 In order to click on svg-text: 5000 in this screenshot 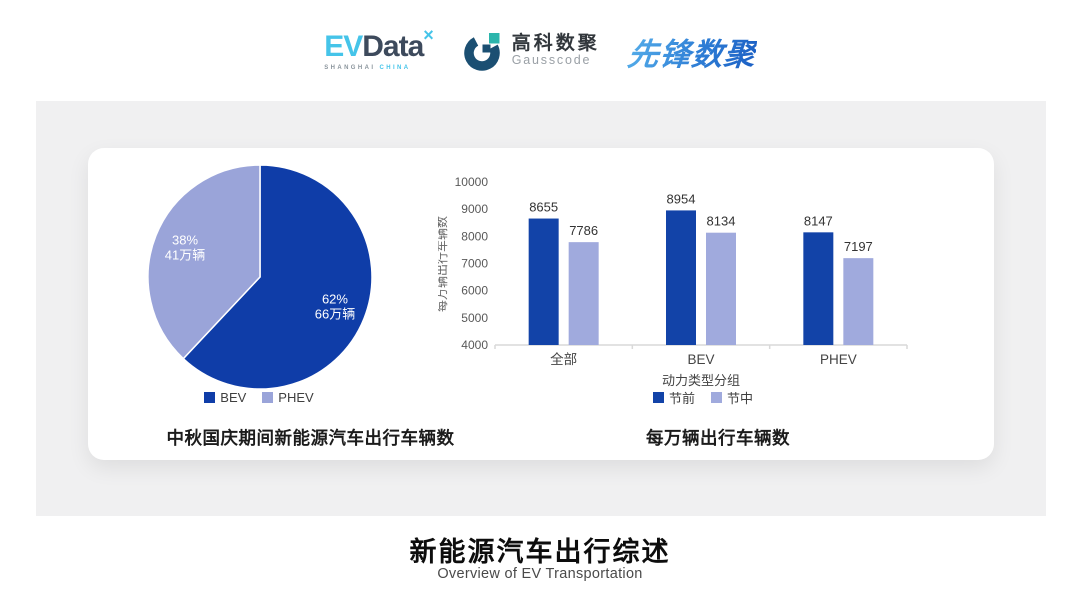, I will do `click(474, 318)`.